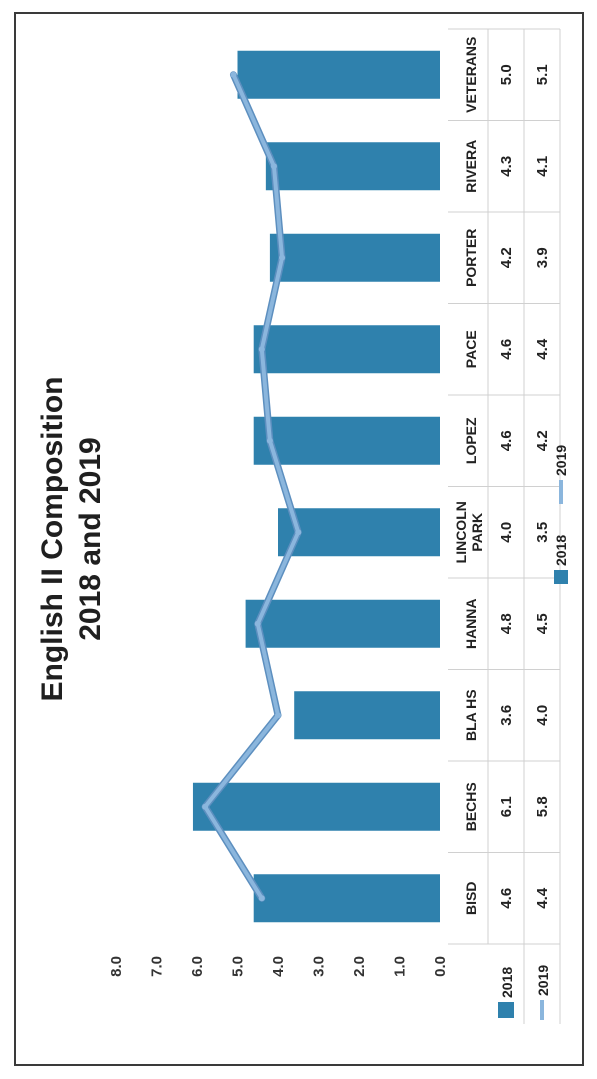  Describe the element at coordinates (506, 623) in the screenshot. I see `value-2018-4: 4.8` at that location.